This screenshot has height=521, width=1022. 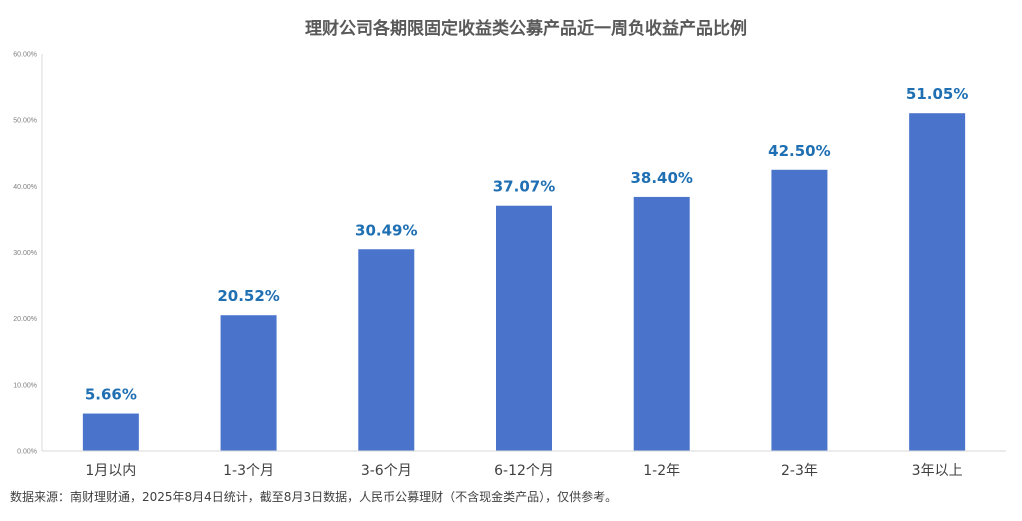 What do you see at coordinates (524, 471) in the screenshot?
I see `x-tick-label: 6-12个月` at bounding box center [524, 471].